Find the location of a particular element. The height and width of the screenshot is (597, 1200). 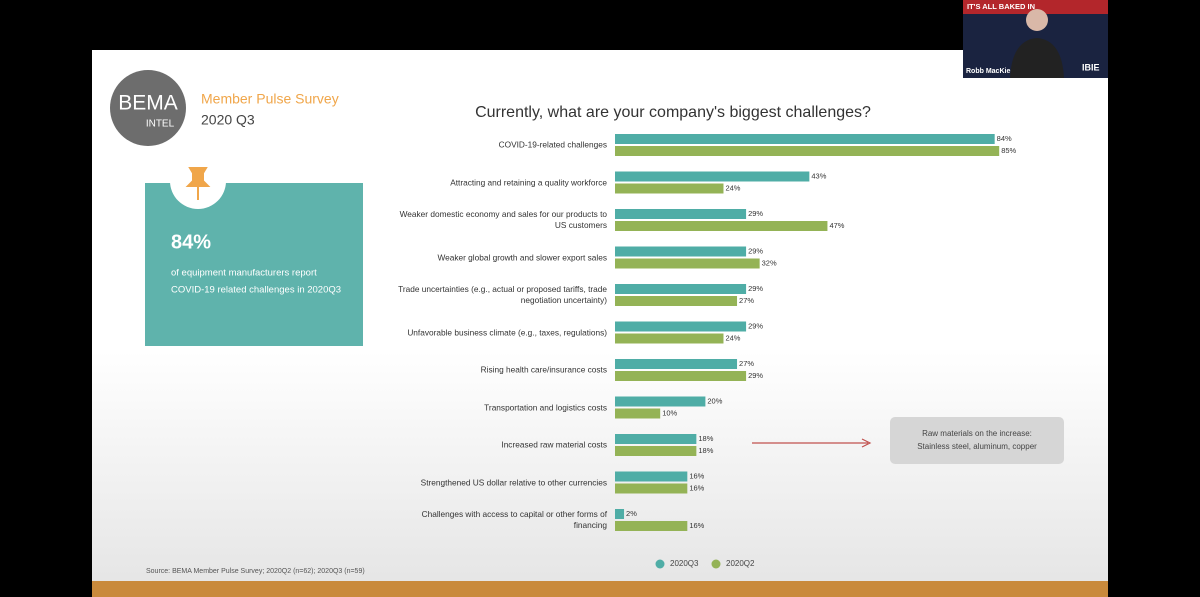

value-label: 47% is located at coordinates (836, 225).